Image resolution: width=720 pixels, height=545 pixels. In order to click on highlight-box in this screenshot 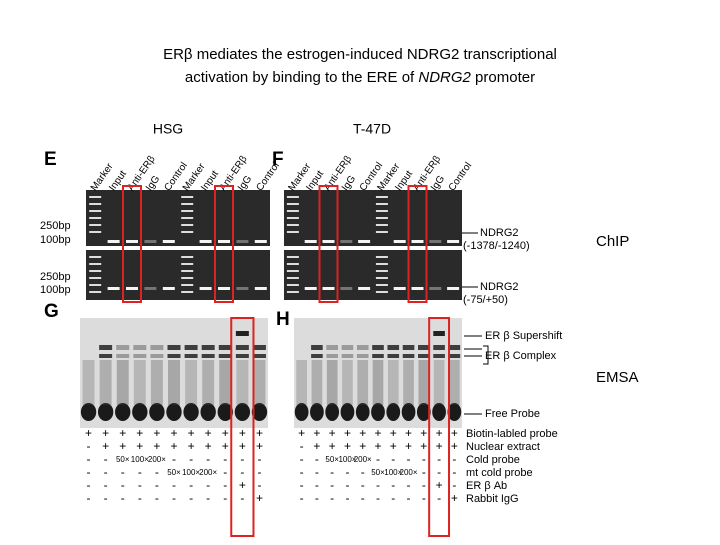, I will do `click(224, 244)`.